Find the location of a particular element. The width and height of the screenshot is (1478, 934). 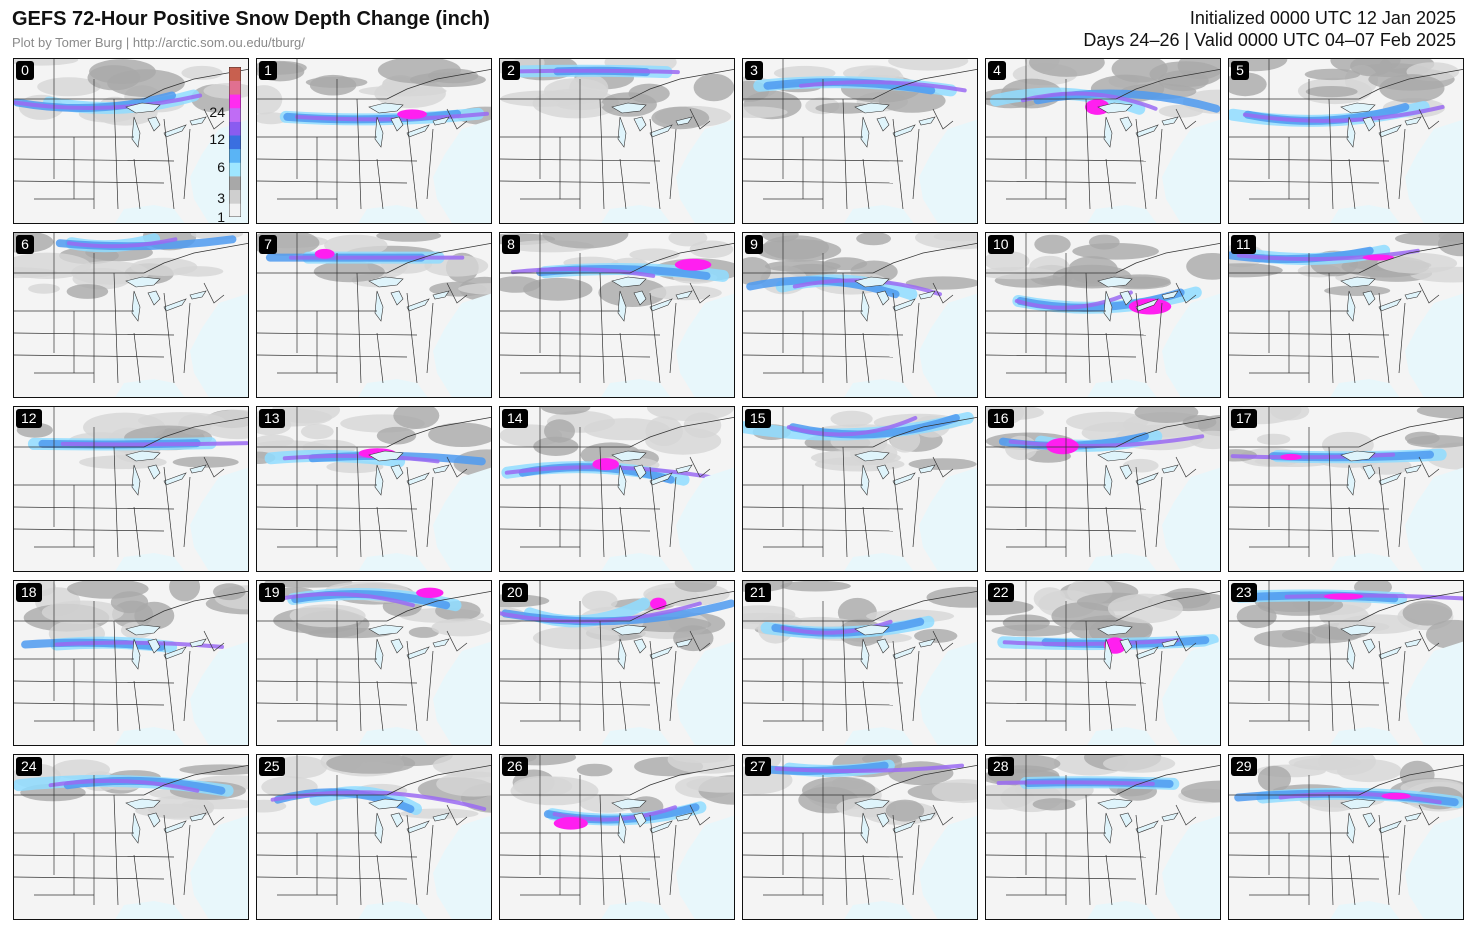

member-panel: 4 is located at coordinates (1103, 141).